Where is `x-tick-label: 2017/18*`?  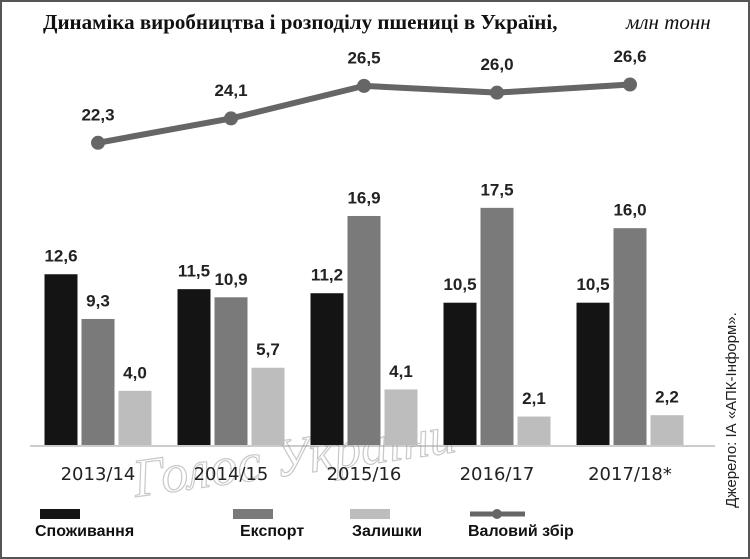
x-tick-label: 2017/18* is located at coordinates (630, 474).